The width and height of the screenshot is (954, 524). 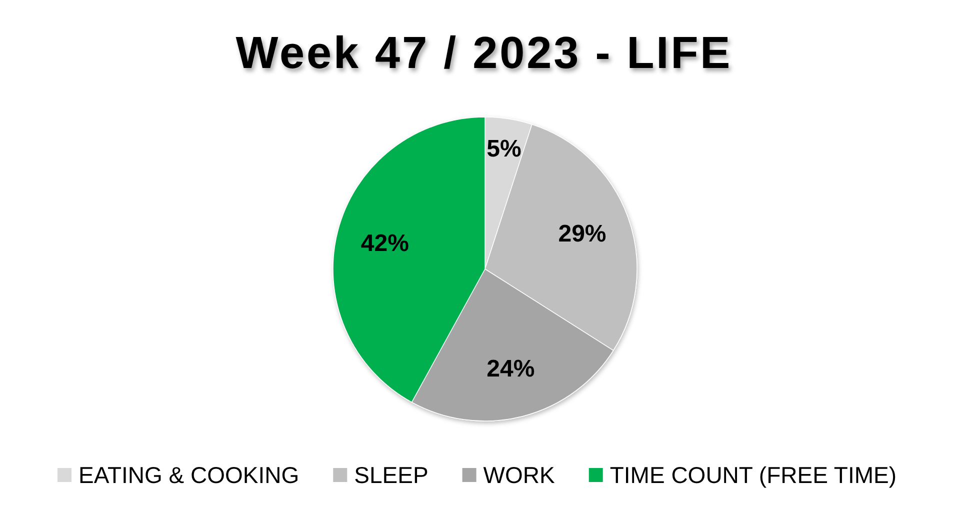 I want to click on legend-label: WORK, so click(x=519, y=475).